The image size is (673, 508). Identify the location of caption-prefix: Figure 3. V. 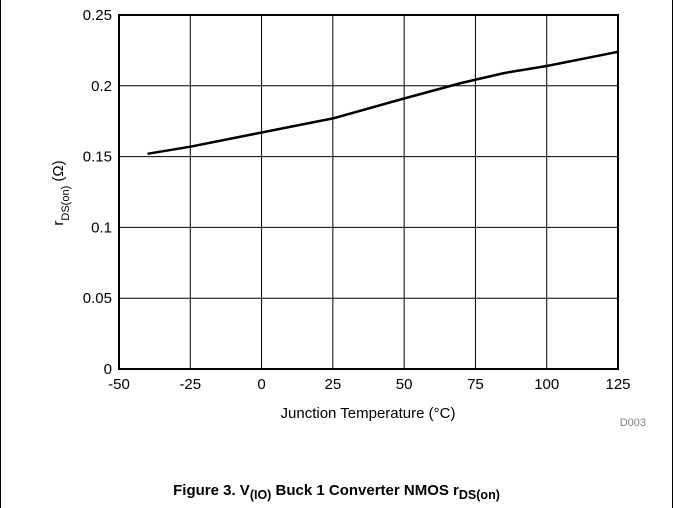
(211, 490).